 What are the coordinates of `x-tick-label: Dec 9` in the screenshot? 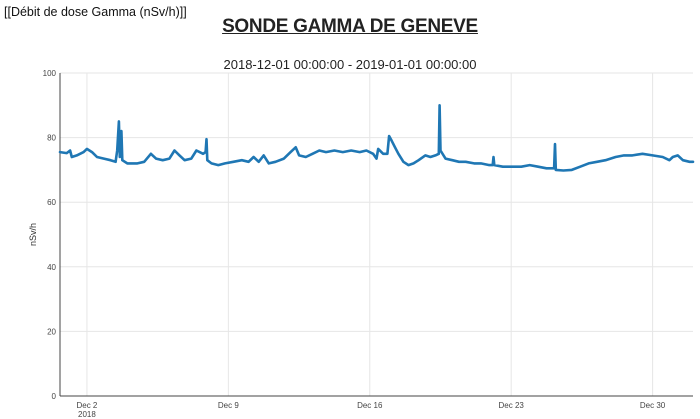 It's located at (228, 405).